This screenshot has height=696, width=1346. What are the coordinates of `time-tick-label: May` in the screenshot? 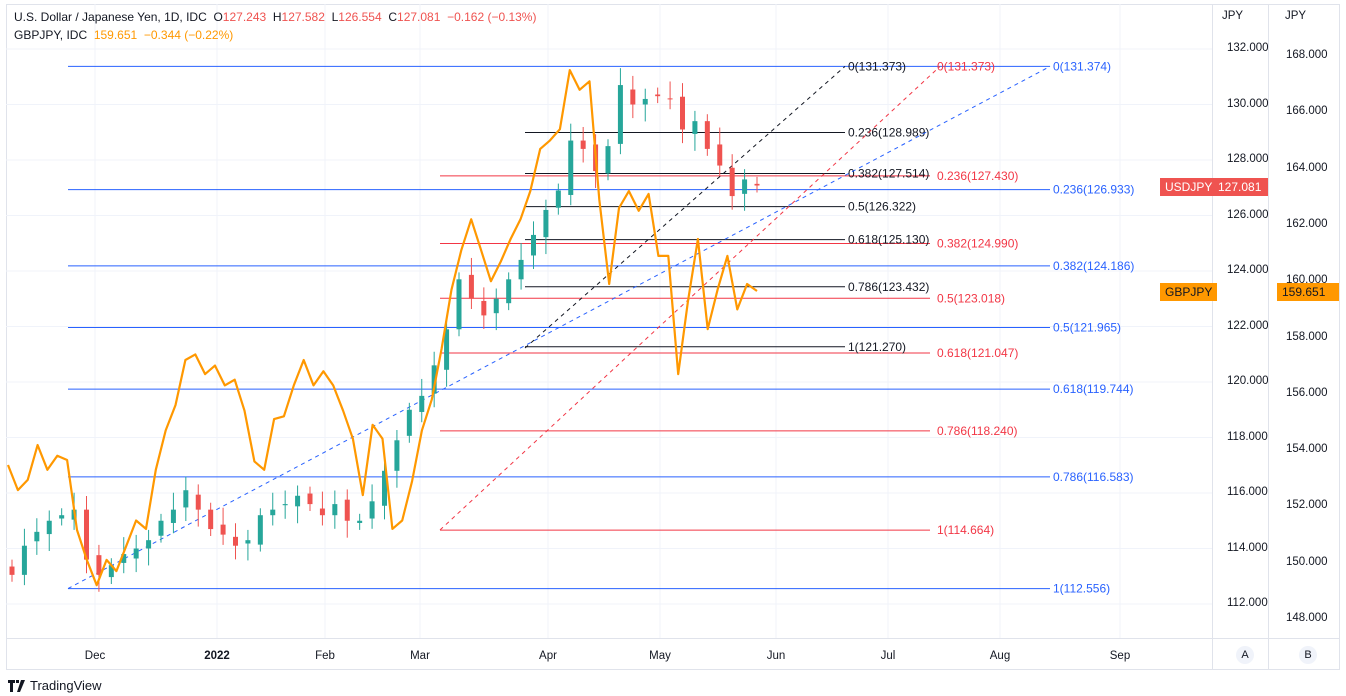 It's located at (660, 656).